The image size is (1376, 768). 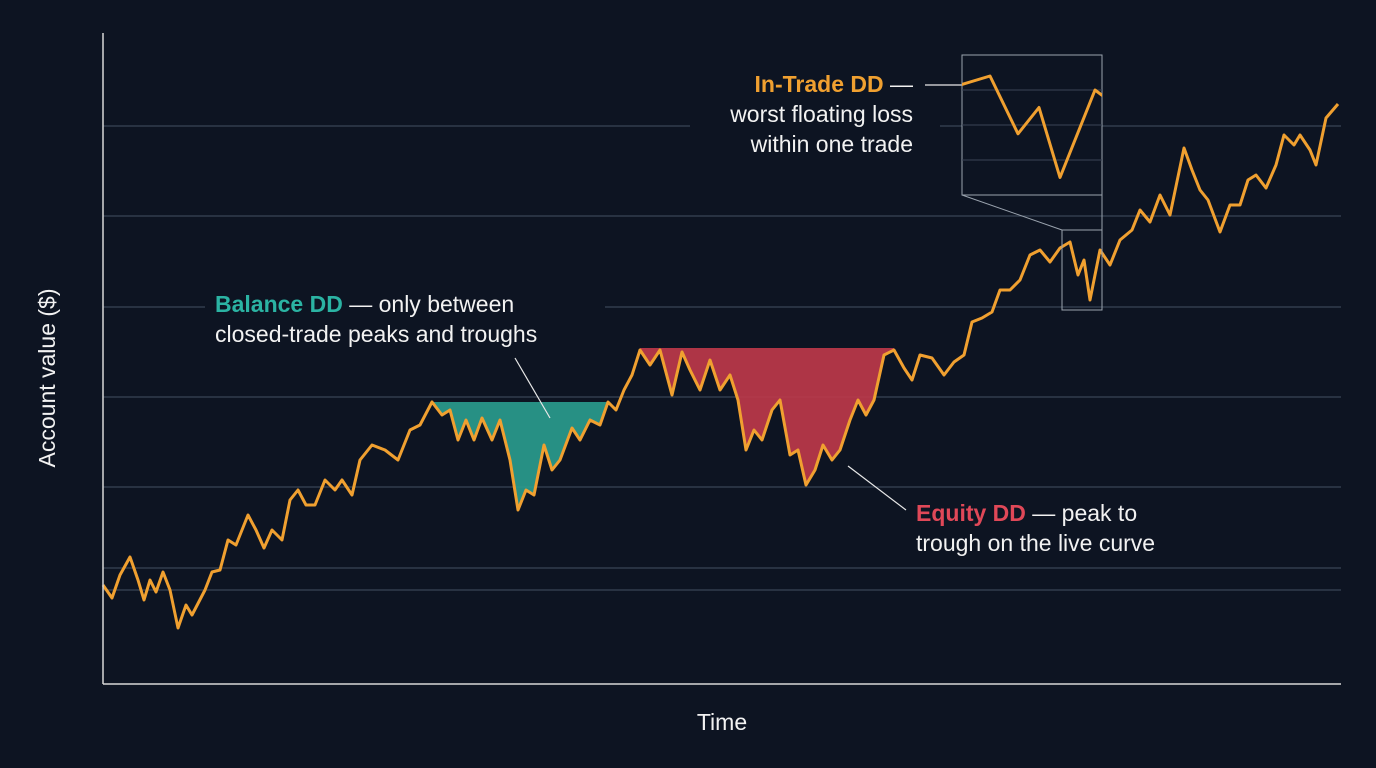 What do you see at coordinates (279, 304) in the screenshot?
I see `annotation-highlight: Balance DD` at bounding box center [279, 304].